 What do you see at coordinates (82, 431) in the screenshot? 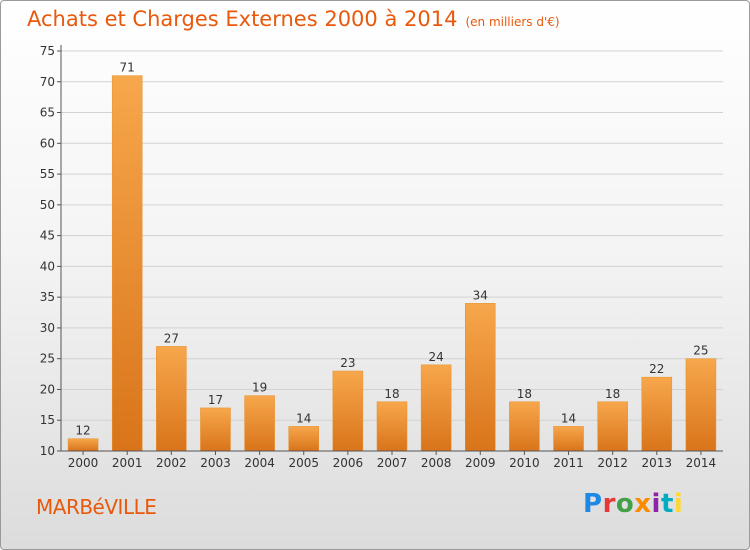
I see `data-label: 12` at bounding box center [82, 431].